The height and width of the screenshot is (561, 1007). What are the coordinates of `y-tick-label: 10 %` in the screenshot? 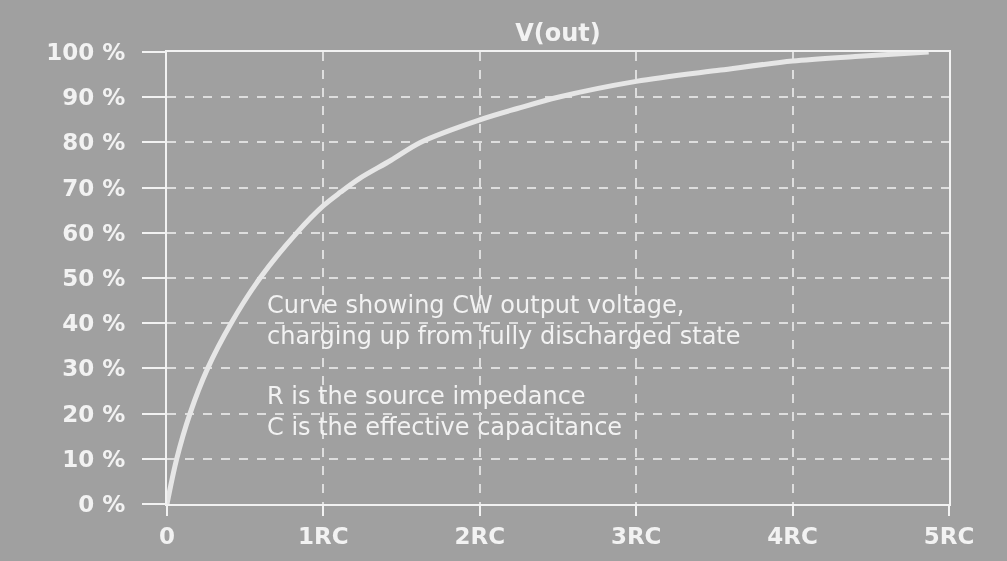 It's located at (94, 458).